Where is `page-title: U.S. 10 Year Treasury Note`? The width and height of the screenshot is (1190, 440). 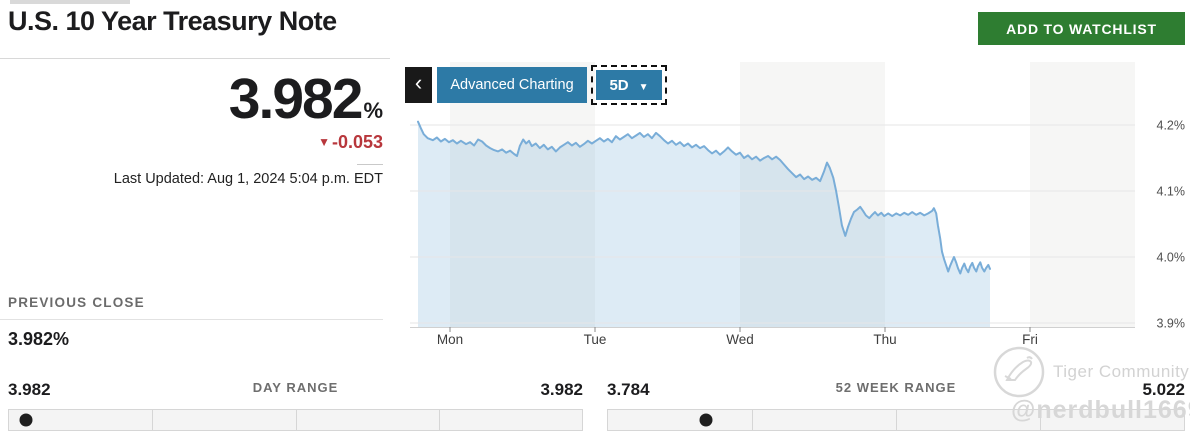
page-title: U.S. 10 Year Treasury Note is located at coordinates (172, 21).